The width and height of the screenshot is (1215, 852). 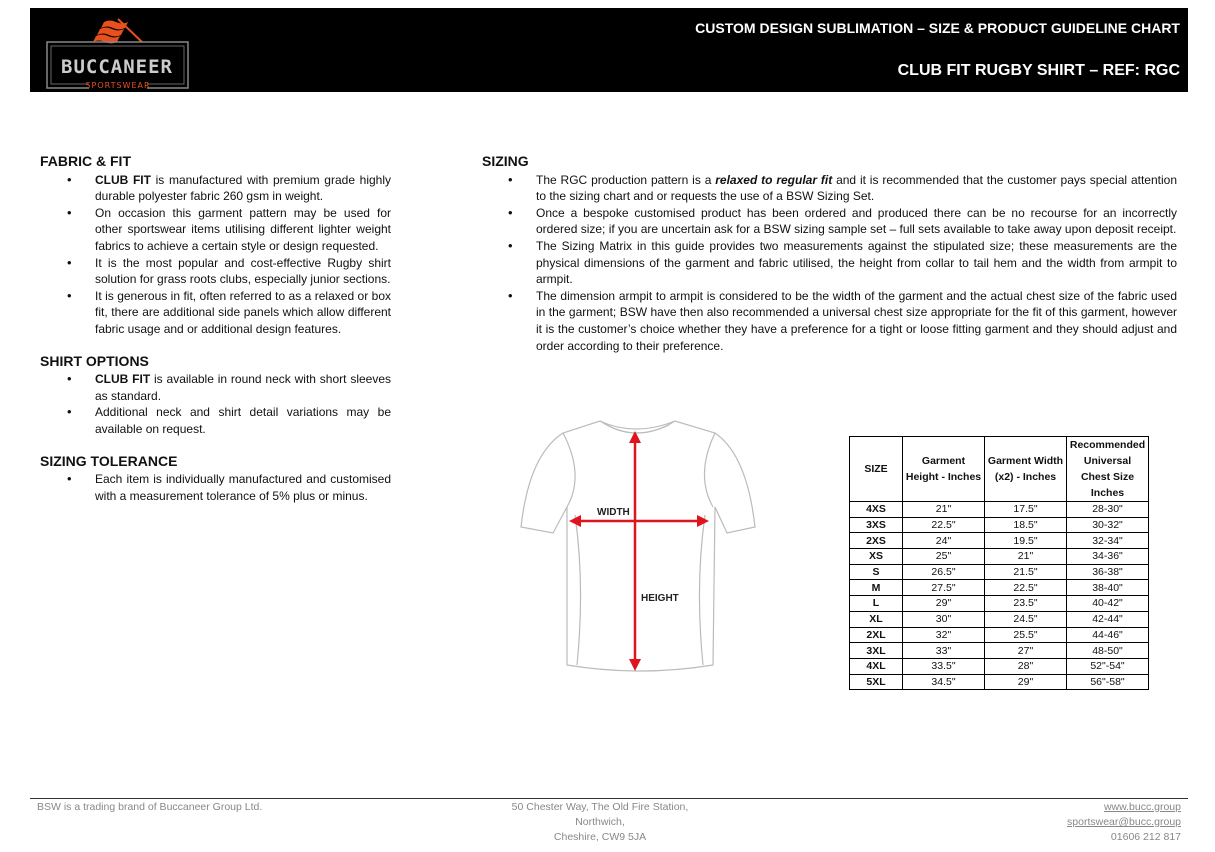 What do you see at coordinates (1025, 541) in the screenshot?
I see `table-cell: 19.5"` at bounding box center [1025, 541].